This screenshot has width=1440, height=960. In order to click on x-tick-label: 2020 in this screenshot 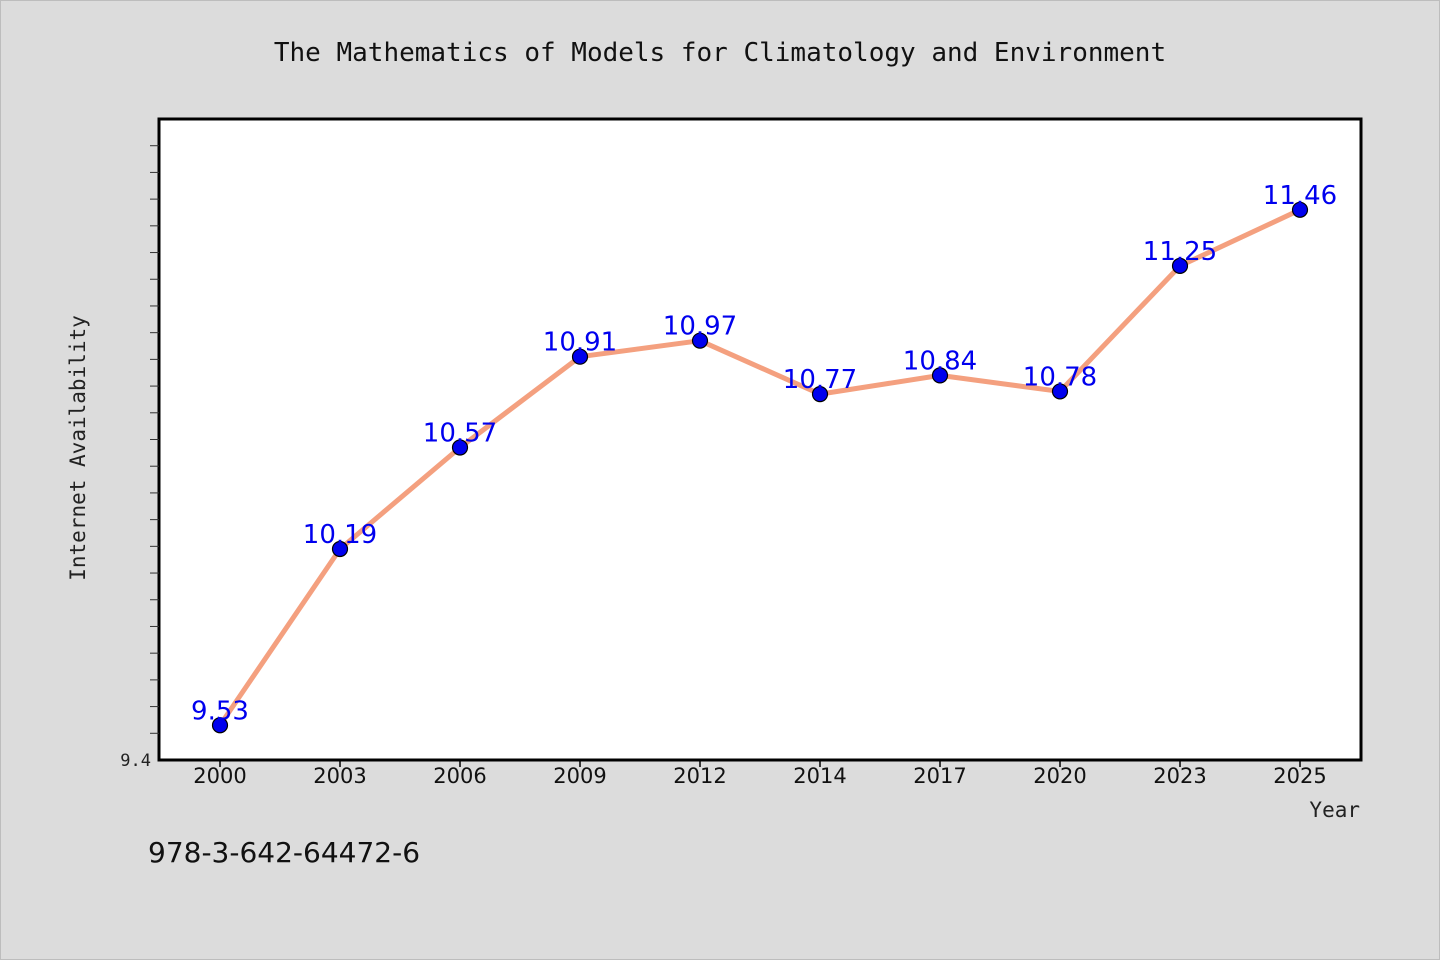, I will do `click(1059, 776)`.